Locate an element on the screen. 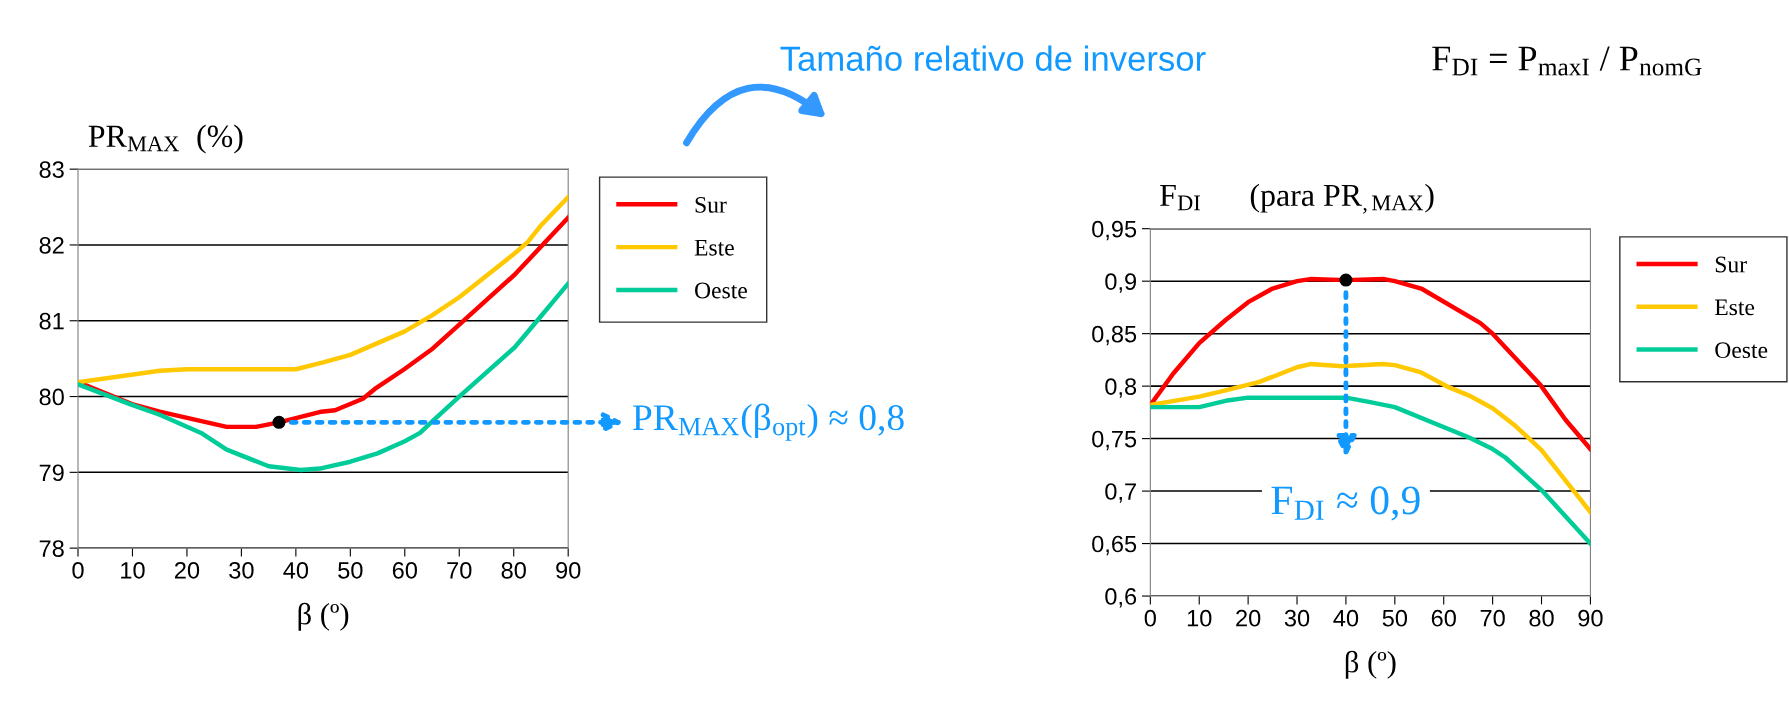 This screenshot has width=1789, height=726. y-tick-label: 0,6 is located at coordinates (1121, 598).